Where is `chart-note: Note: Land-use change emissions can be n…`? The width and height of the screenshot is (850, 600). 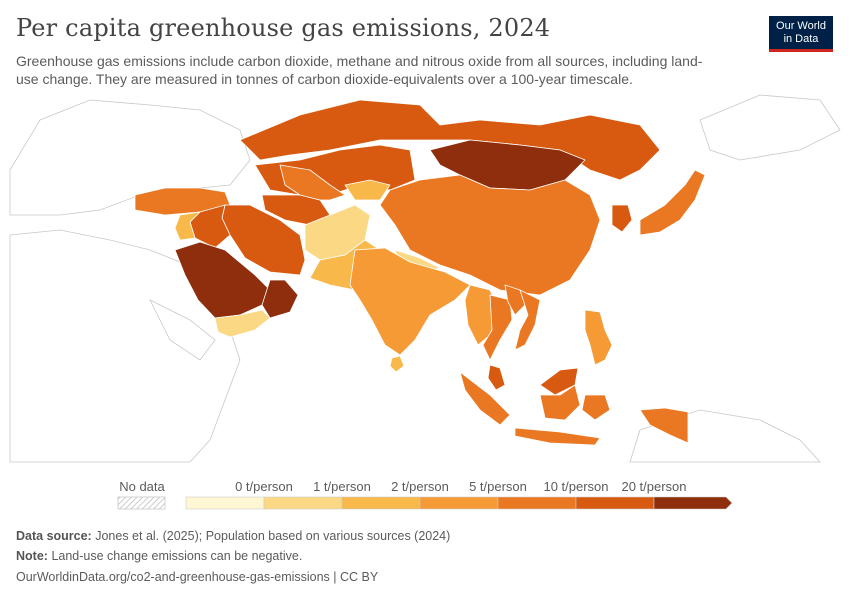 chart-note: Note: Land-use change emissions can be n… is located at coordinates (159, 556).